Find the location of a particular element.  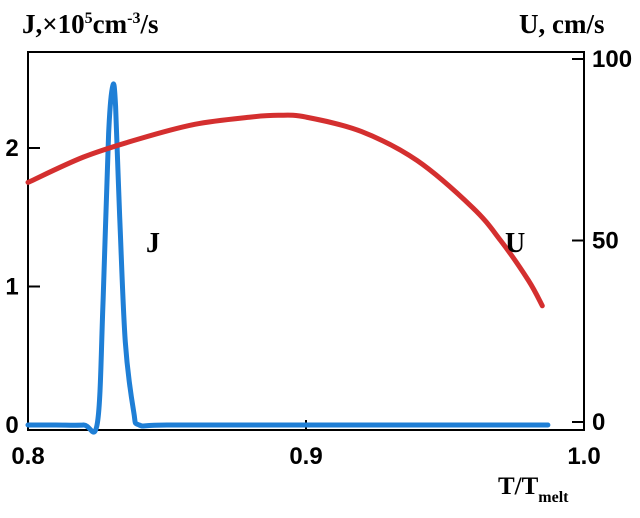

right-axis-label: U, cm/s is located at coordinates (561, 24).